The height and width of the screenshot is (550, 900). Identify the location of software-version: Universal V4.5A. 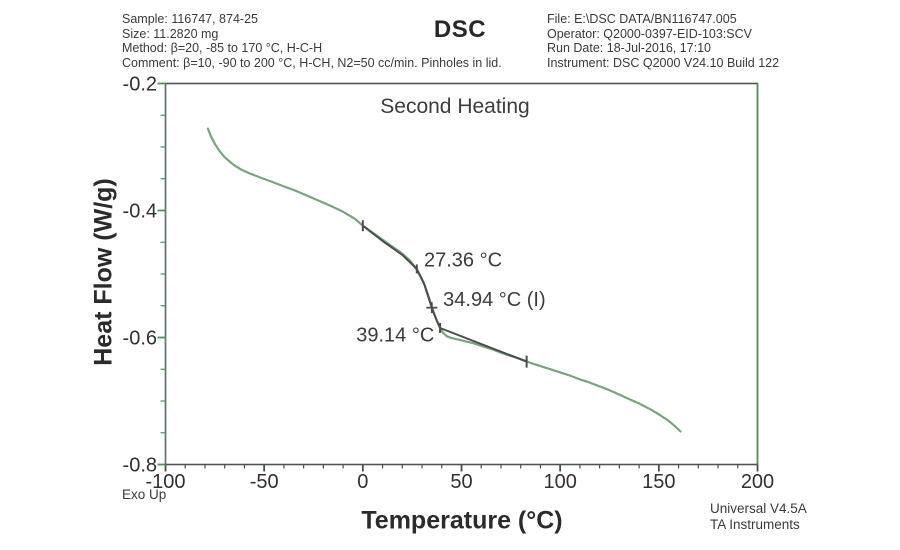
(758, 508).